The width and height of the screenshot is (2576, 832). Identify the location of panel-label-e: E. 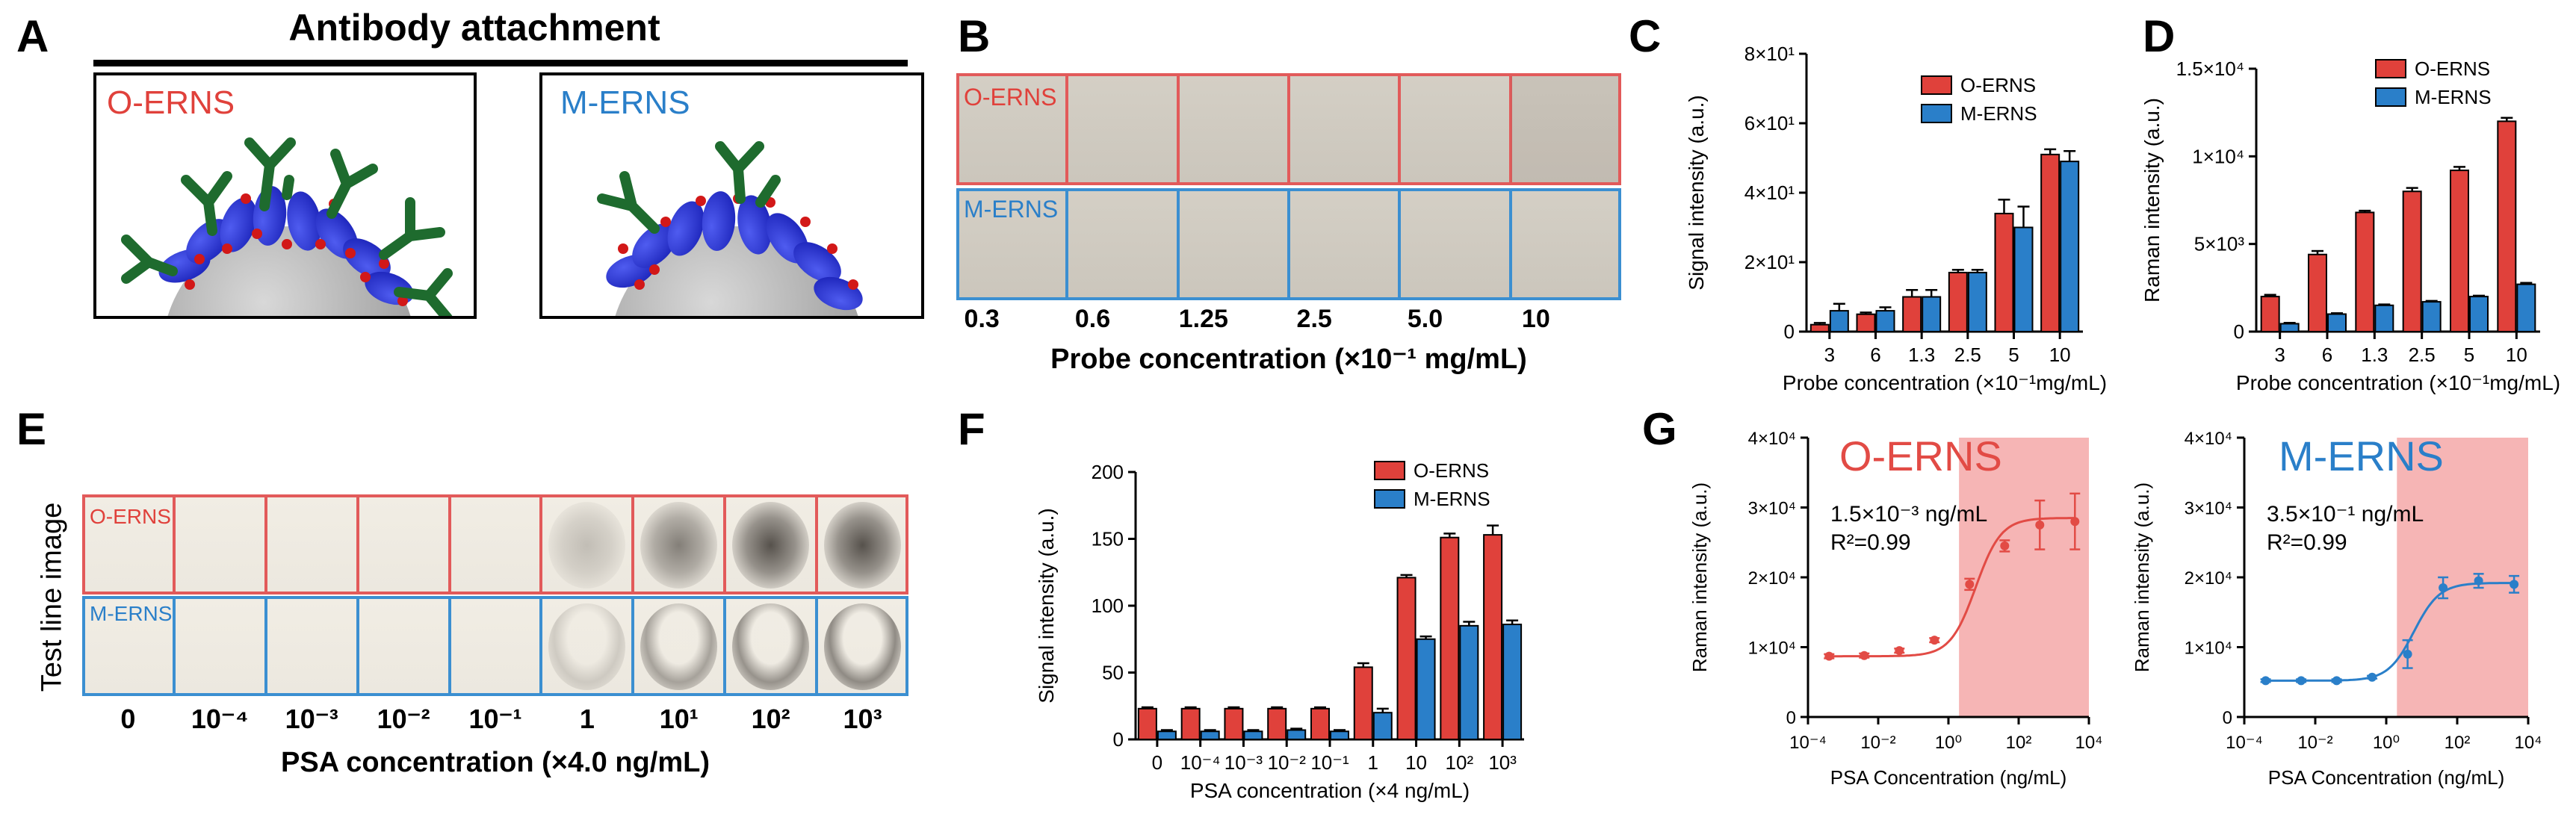
(31, 429).